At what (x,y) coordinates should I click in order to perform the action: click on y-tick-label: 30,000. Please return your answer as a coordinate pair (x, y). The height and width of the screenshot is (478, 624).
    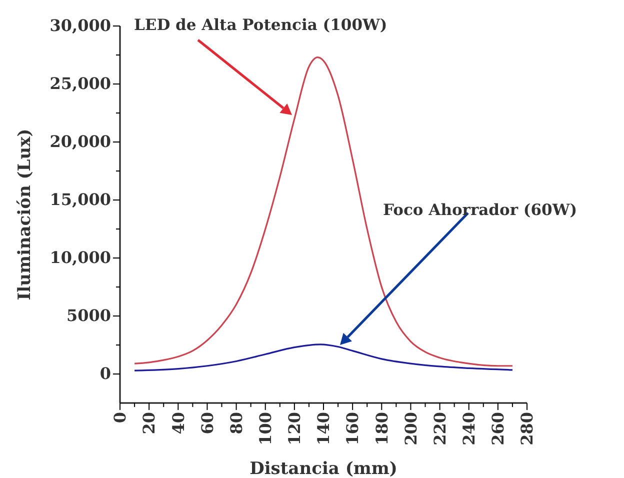
    Looking at the image, I should click on (80, 26).